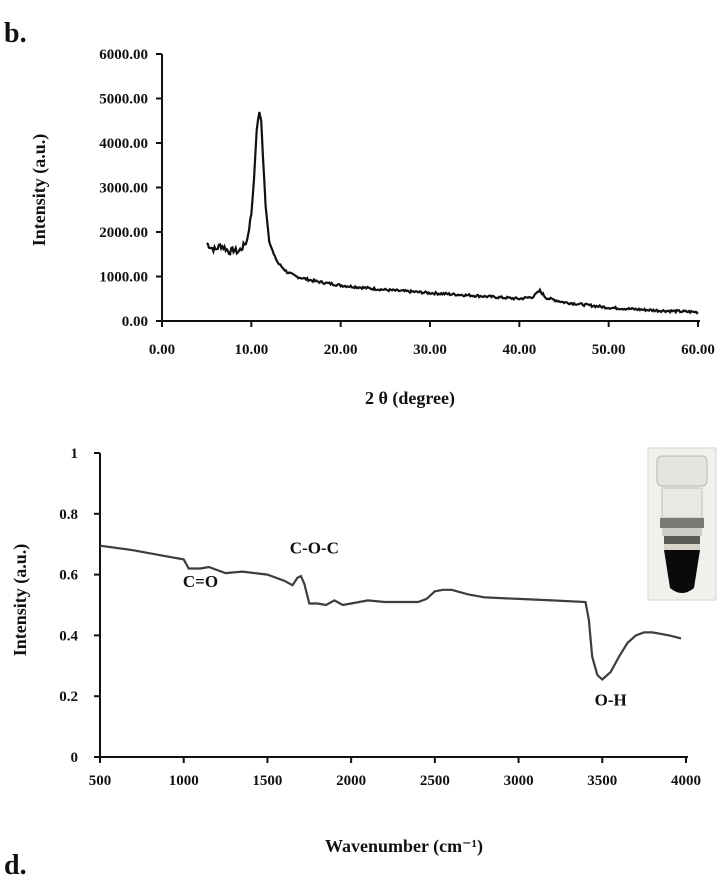 This screenshot has width=728, height=880. I want to click on ftir-x-tick-label: 500, so click(100, 781).